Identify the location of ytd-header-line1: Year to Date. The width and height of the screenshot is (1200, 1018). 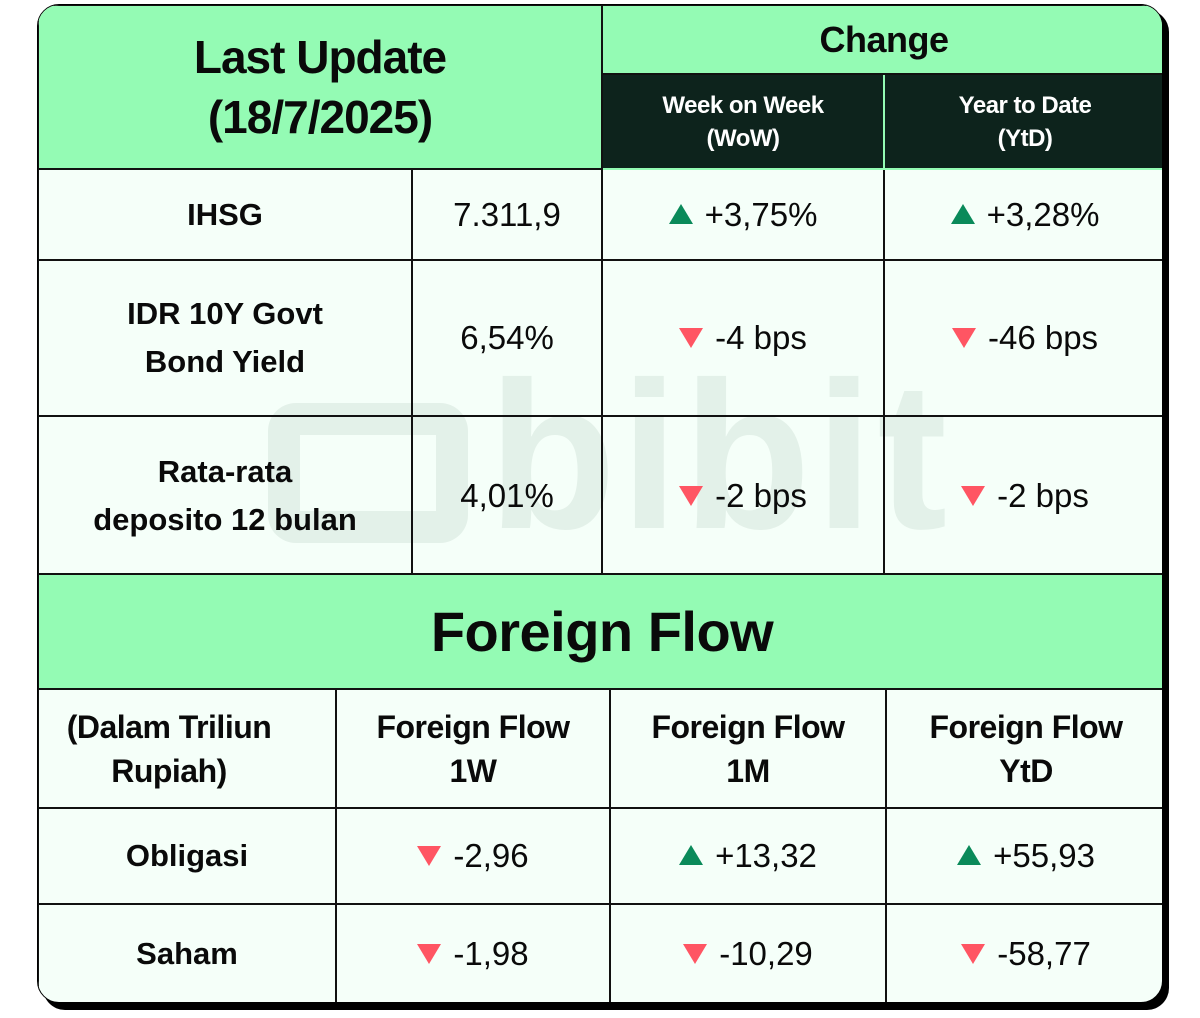
(1025, 105).